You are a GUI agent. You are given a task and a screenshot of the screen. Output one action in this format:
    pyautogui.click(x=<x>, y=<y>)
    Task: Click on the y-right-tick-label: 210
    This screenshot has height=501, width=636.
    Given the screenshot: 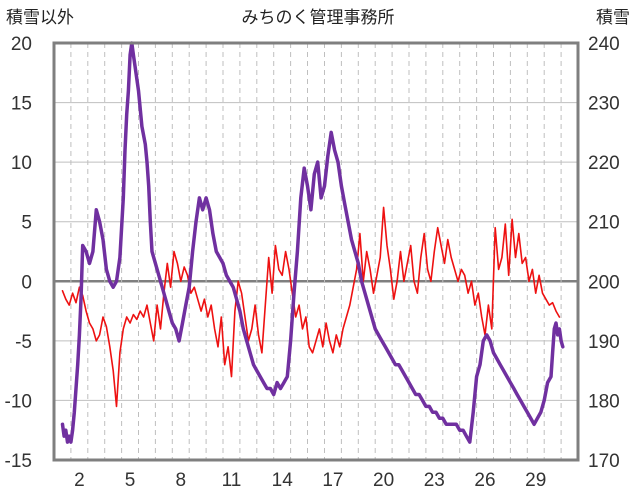 What is the action you would take?
    pyautogui.click(x=604, y=223)
    